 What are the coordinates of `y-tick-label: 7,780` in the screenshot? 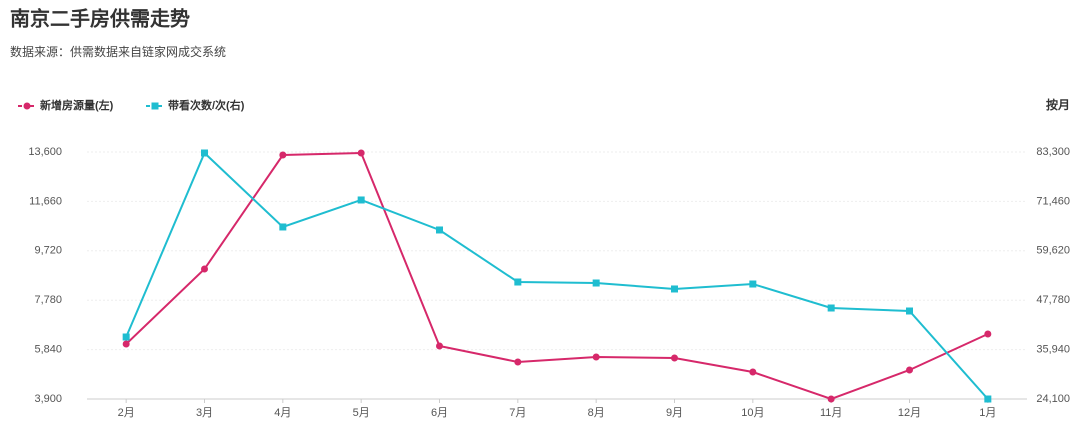 It's located at (48, 300).